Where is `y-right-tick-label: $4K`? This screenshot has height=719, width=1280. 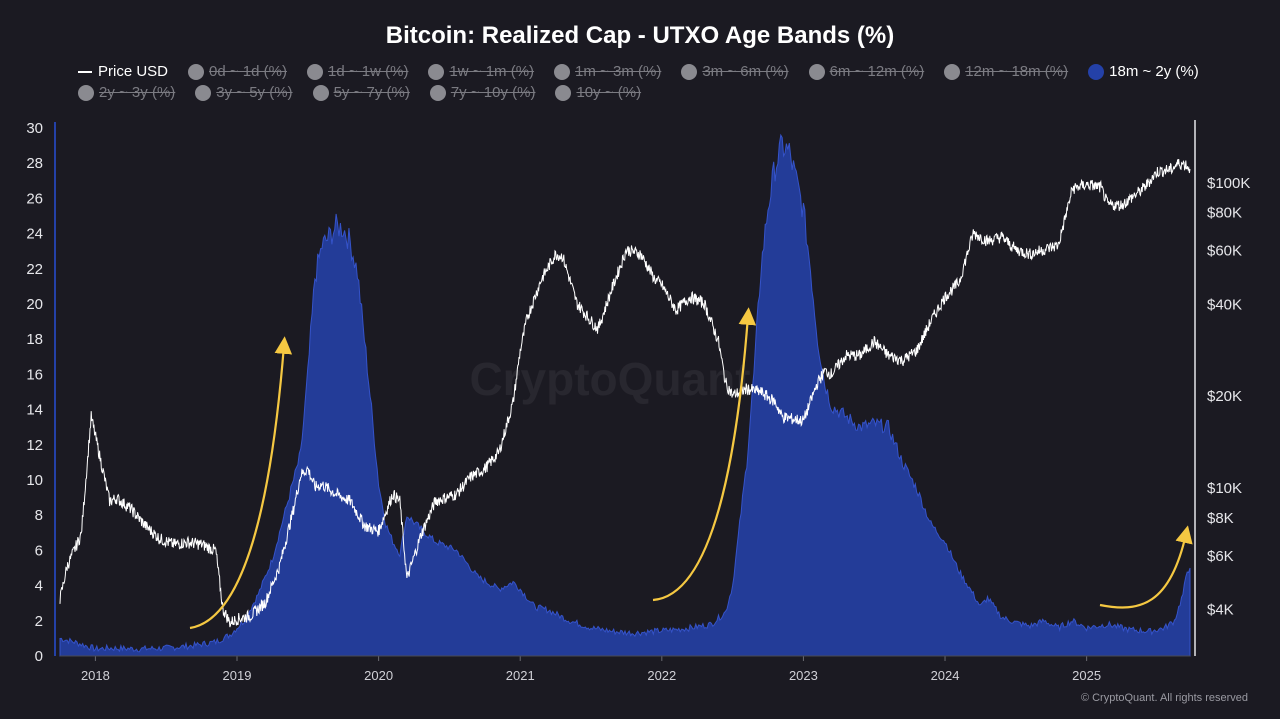
y-right-tick-label: $4K is located at coordinates (1220, 610).